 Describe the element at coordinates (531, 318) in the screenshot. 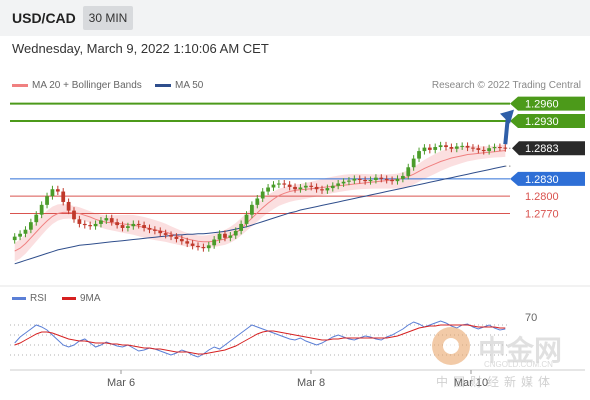

I see `rsi-level-label: 70` at that location.